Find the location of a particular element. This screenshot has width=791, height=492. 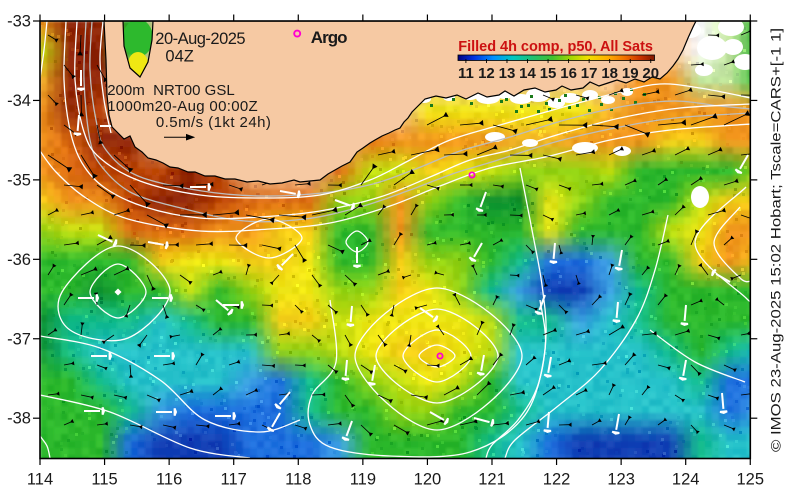

svg-text: 118 is located at coordinates (298, 480).